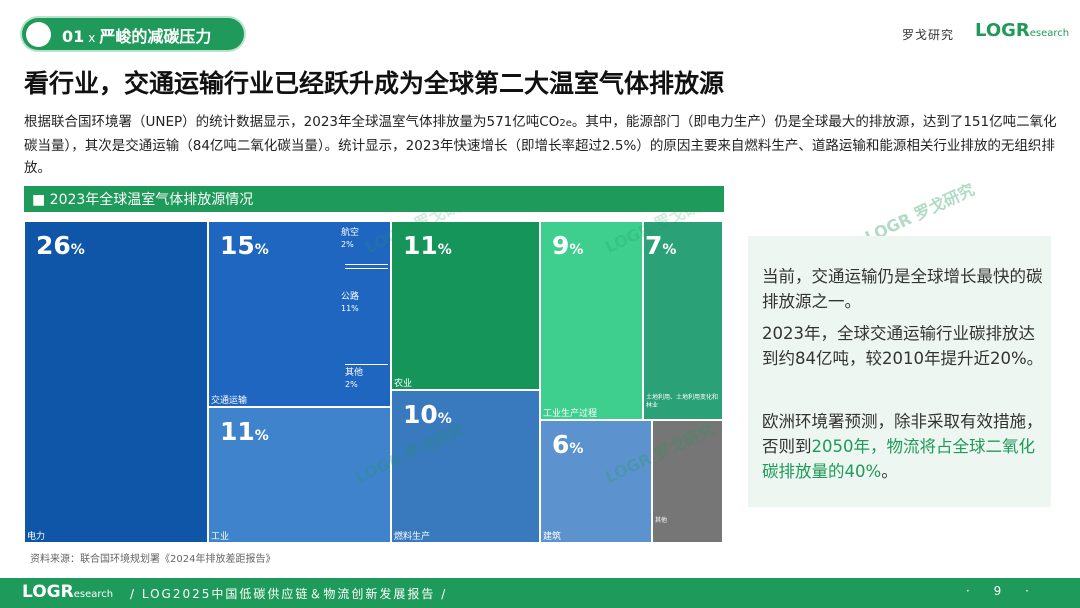  I want to click on brand-logo-main: LOGR, so click(1002, 30).